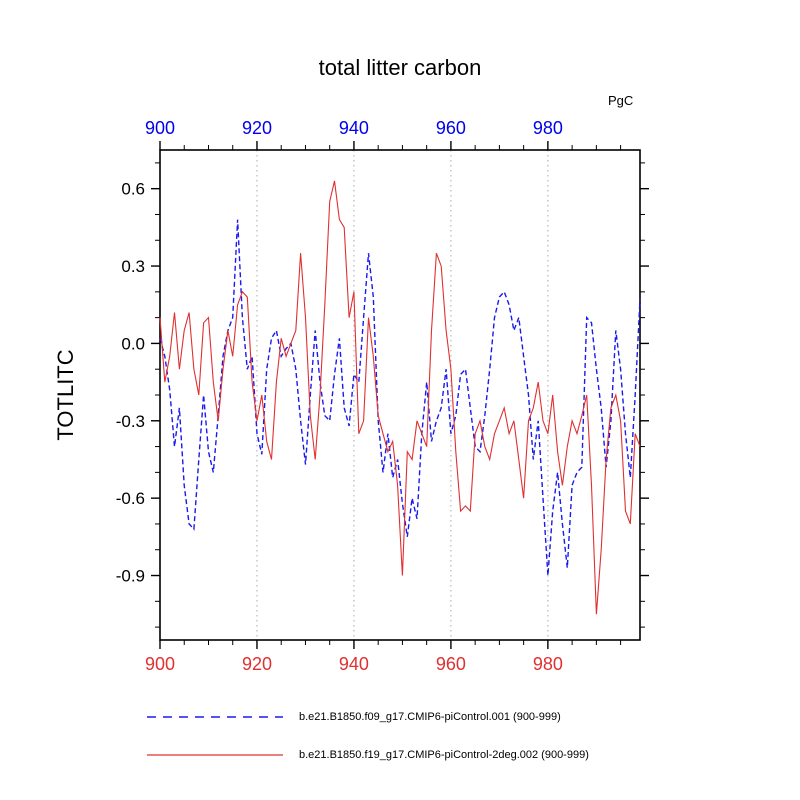 The height and width of the screenshot is (800, 800). I want to click on y-tick-label--0.3: -0.3, so click(130, 421).